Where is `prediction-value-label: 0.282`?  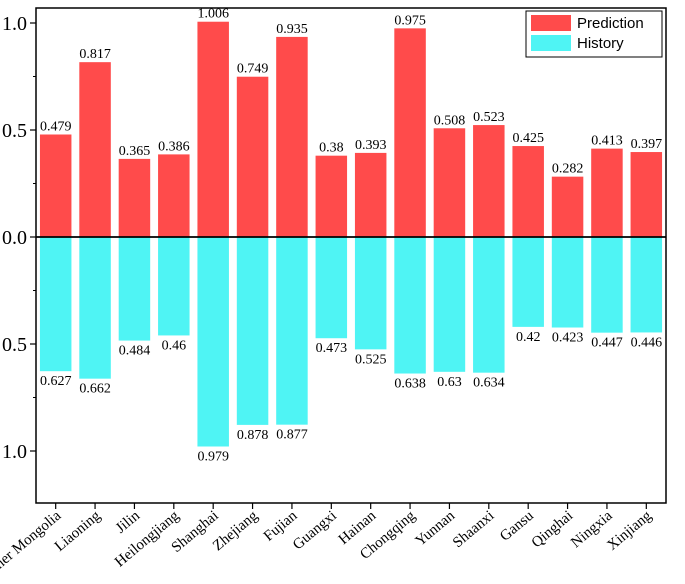 prediction-value-label: 0.282 is located at coordinates (568, 169).